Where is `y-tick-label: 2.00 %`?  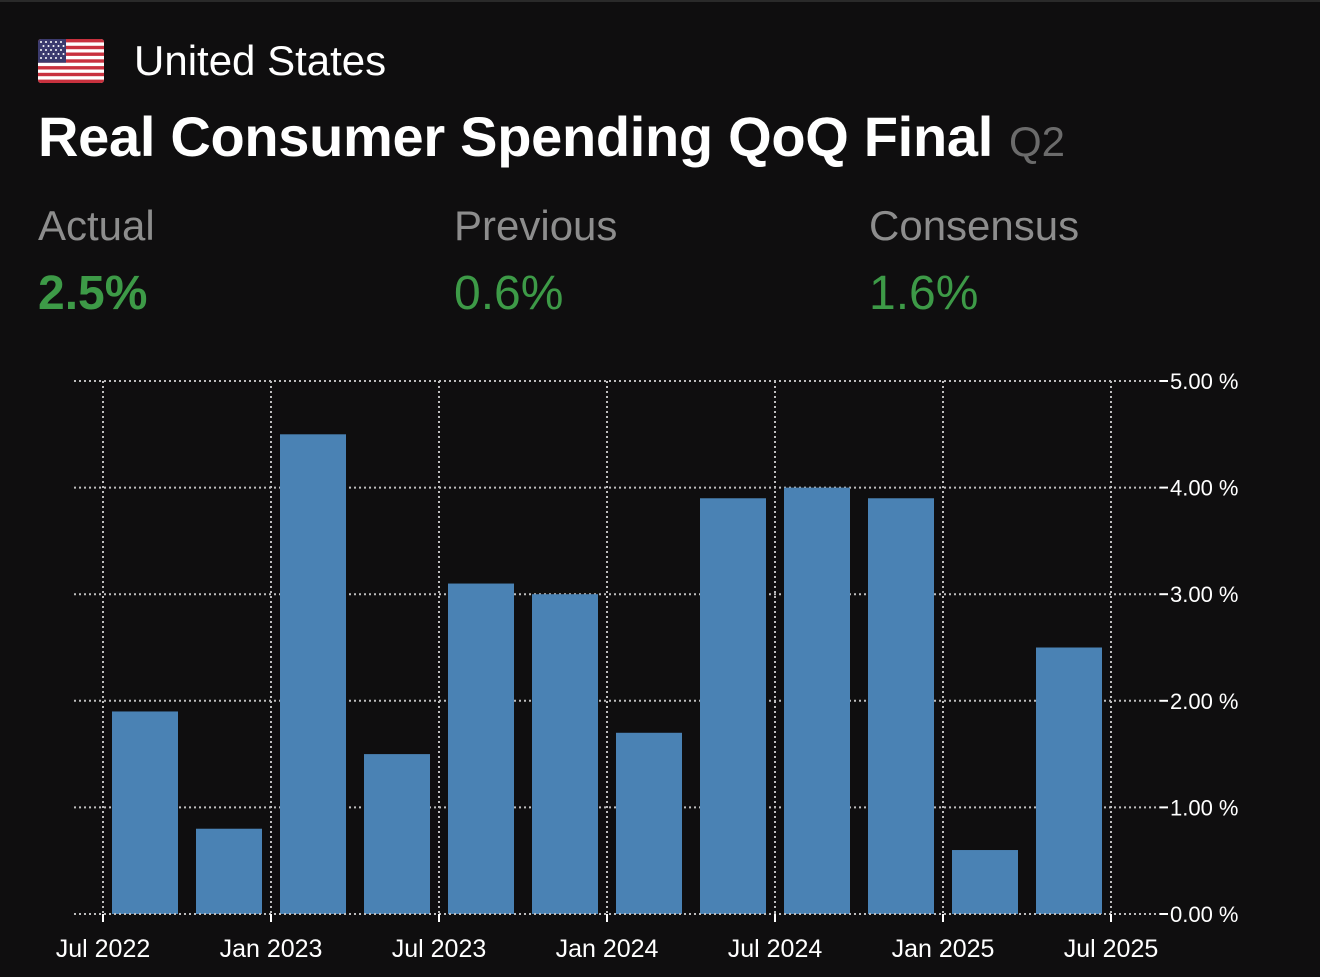
y-tick-label: 2.00 % is located at coordinates (1204, 701).